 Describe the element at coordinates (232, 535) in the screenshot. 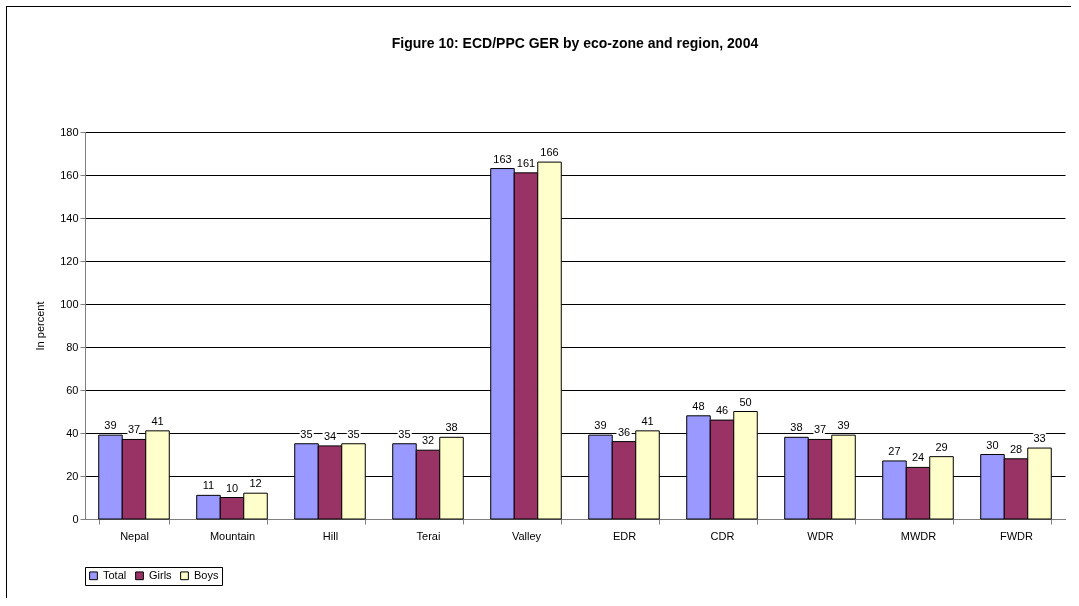

I see `x-tick-label: Mountain` at that location.